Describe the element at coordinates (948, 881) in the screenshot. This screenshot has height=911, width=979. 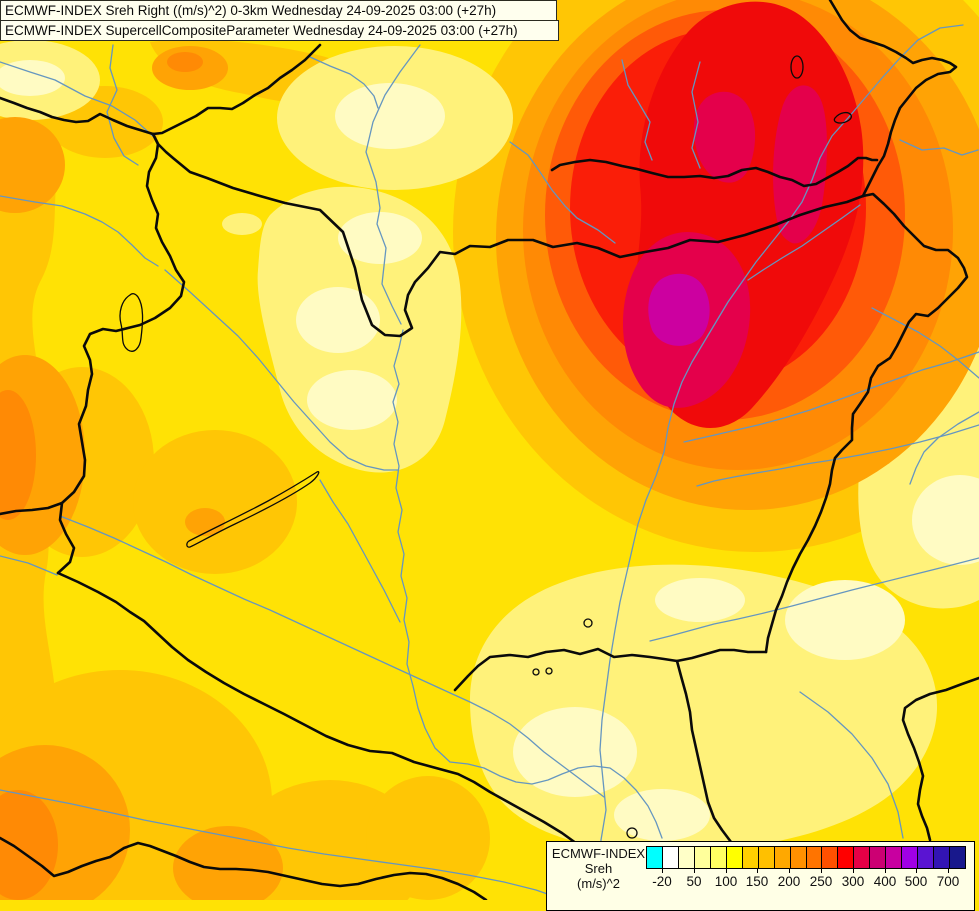
I see `legend-tick-label: 700` at that location.